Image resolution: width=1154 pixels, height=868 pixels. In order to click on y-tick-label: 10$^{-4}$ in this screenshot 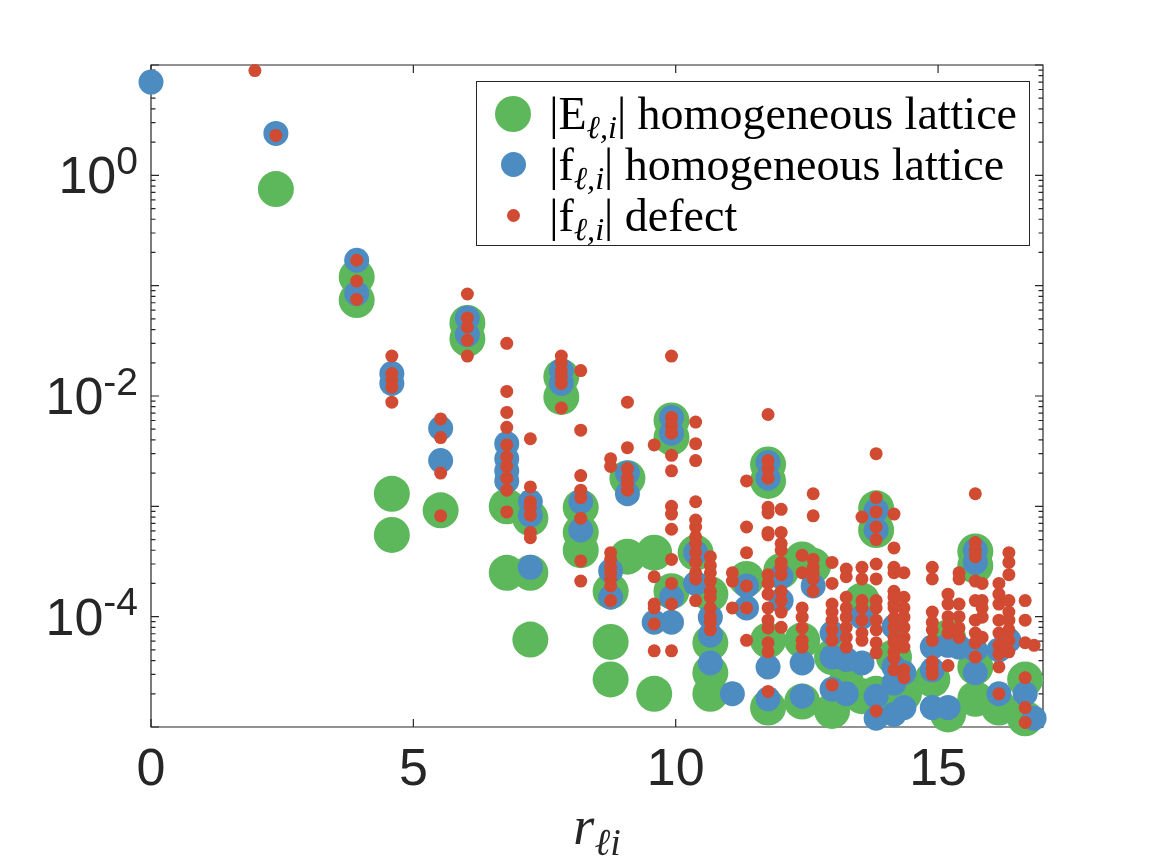, I will do `click(91, 613)`.